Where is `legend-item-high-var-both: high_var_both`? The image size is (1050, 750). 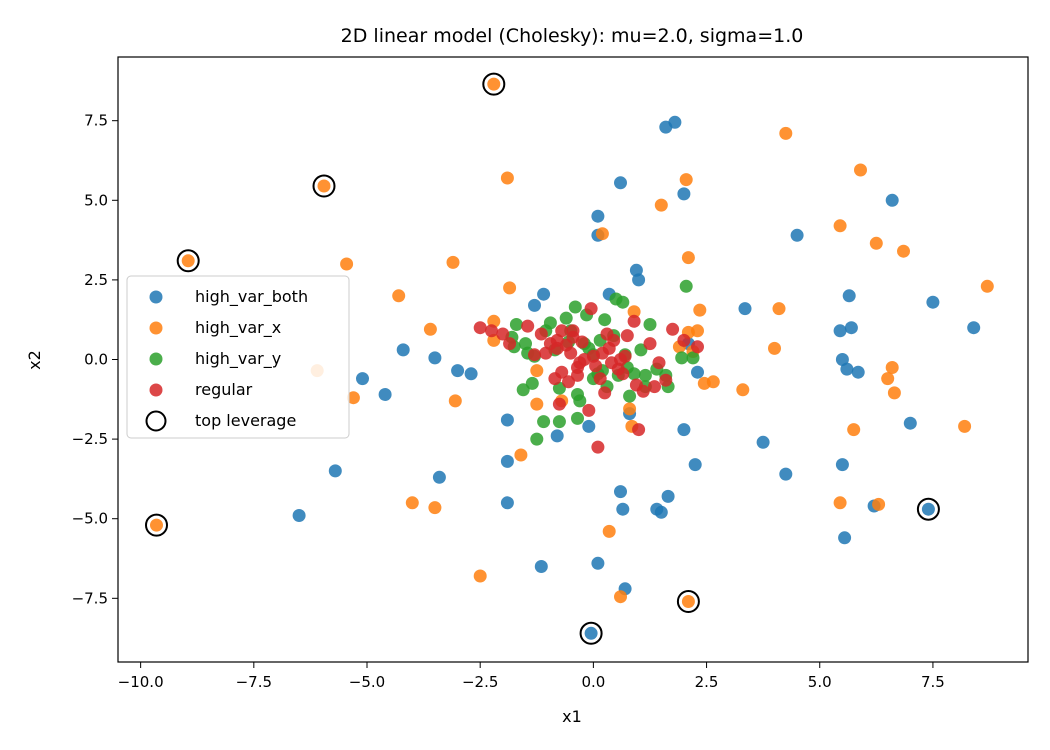
legend-item-high-var-both: high_var_both is located at coordinates (228, 297).